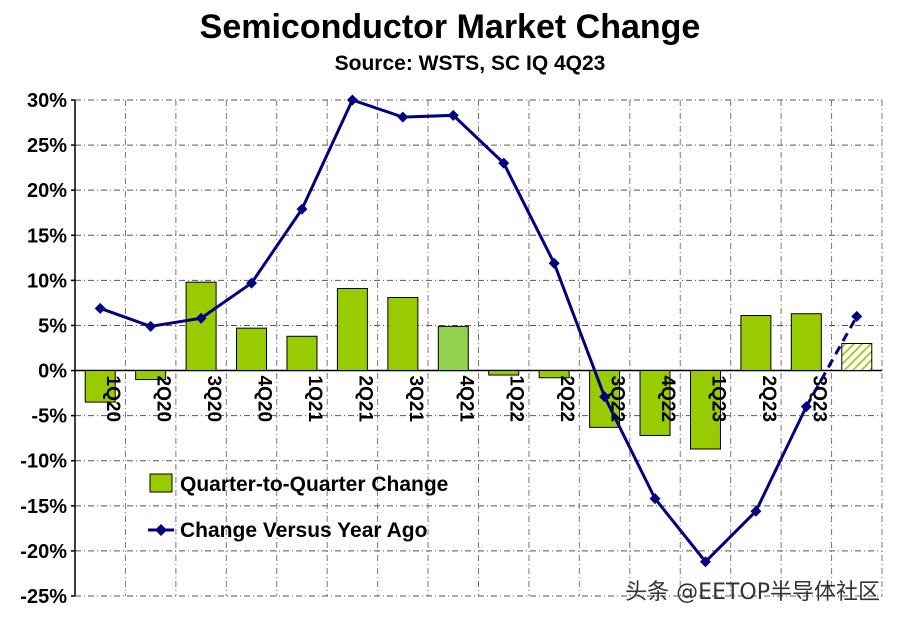 The width and height of the screenshot is (900, 620). Describe the element at coordinates (112, 399) in the screenshot. I see `x-tick-label: 1Q20` at that location.